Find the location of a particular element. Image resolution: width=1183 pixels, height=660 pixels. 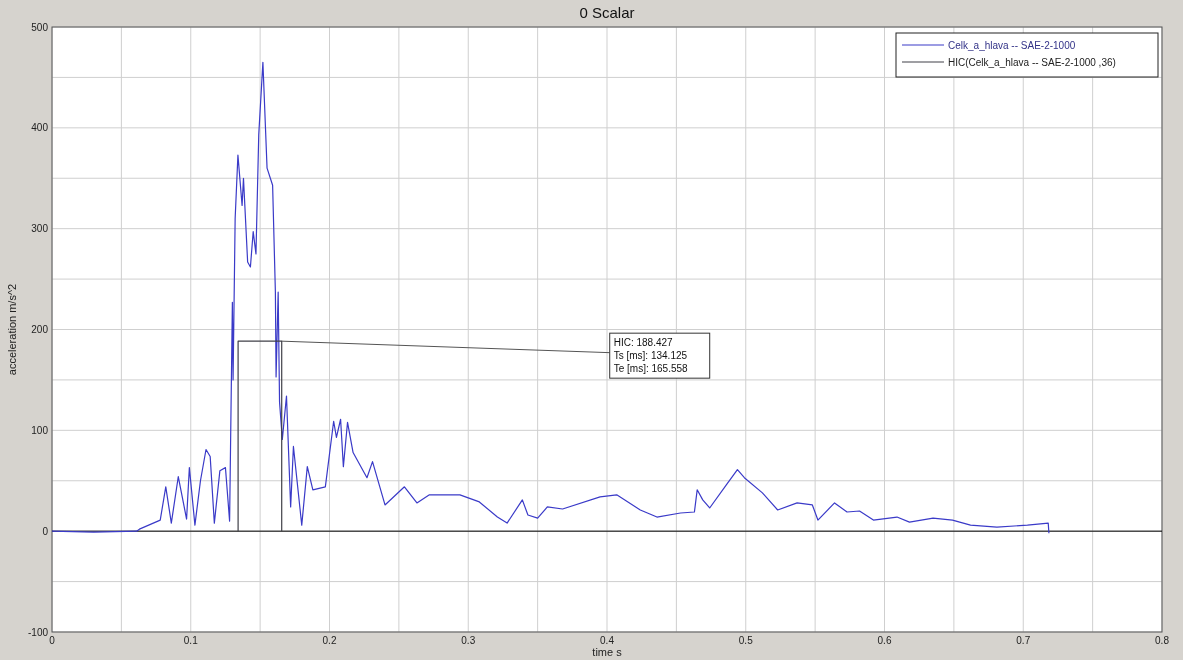

x-tick-label: 0.7 is located at coordinates (1023, 640).